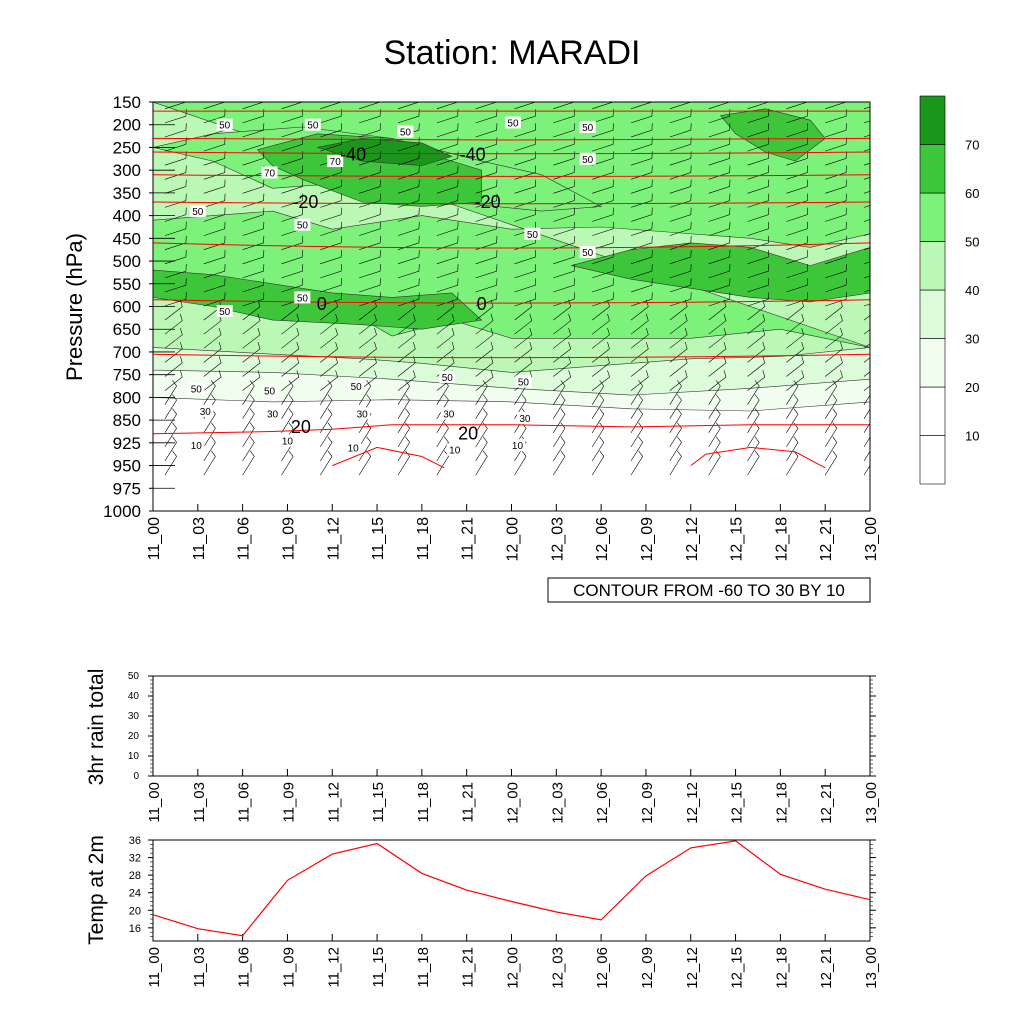  Describe the element at coordinates (524, 418) in the screenshot. I see `speed-label-23: 30` at that location.